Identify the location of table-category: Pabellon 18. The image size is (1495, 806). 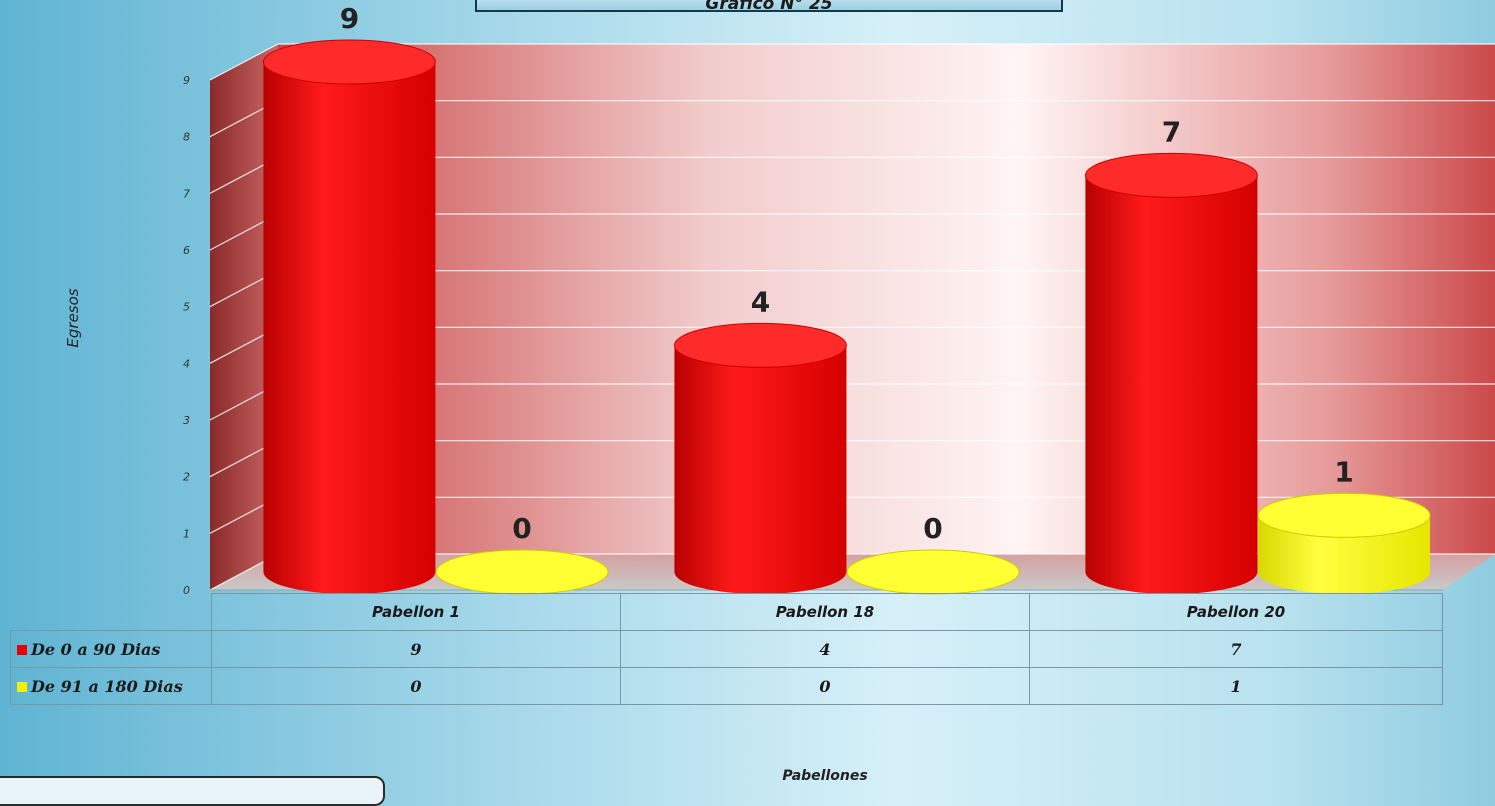
(825, 612).